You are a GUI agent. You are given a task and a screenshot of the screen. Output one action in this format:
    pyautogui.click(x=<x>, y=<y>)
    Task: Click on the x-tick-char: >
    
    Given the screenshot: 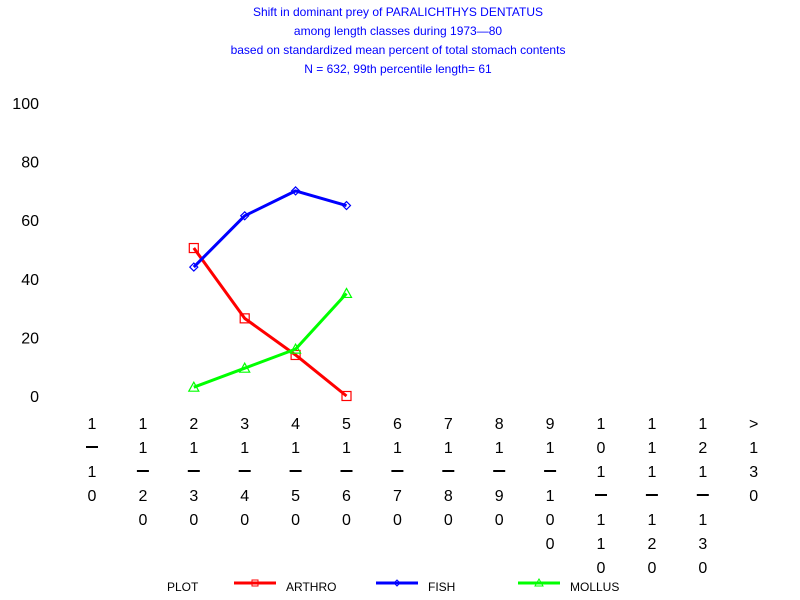 What is the action you would take?
    pyautogui.click(x=753, y=424)
    